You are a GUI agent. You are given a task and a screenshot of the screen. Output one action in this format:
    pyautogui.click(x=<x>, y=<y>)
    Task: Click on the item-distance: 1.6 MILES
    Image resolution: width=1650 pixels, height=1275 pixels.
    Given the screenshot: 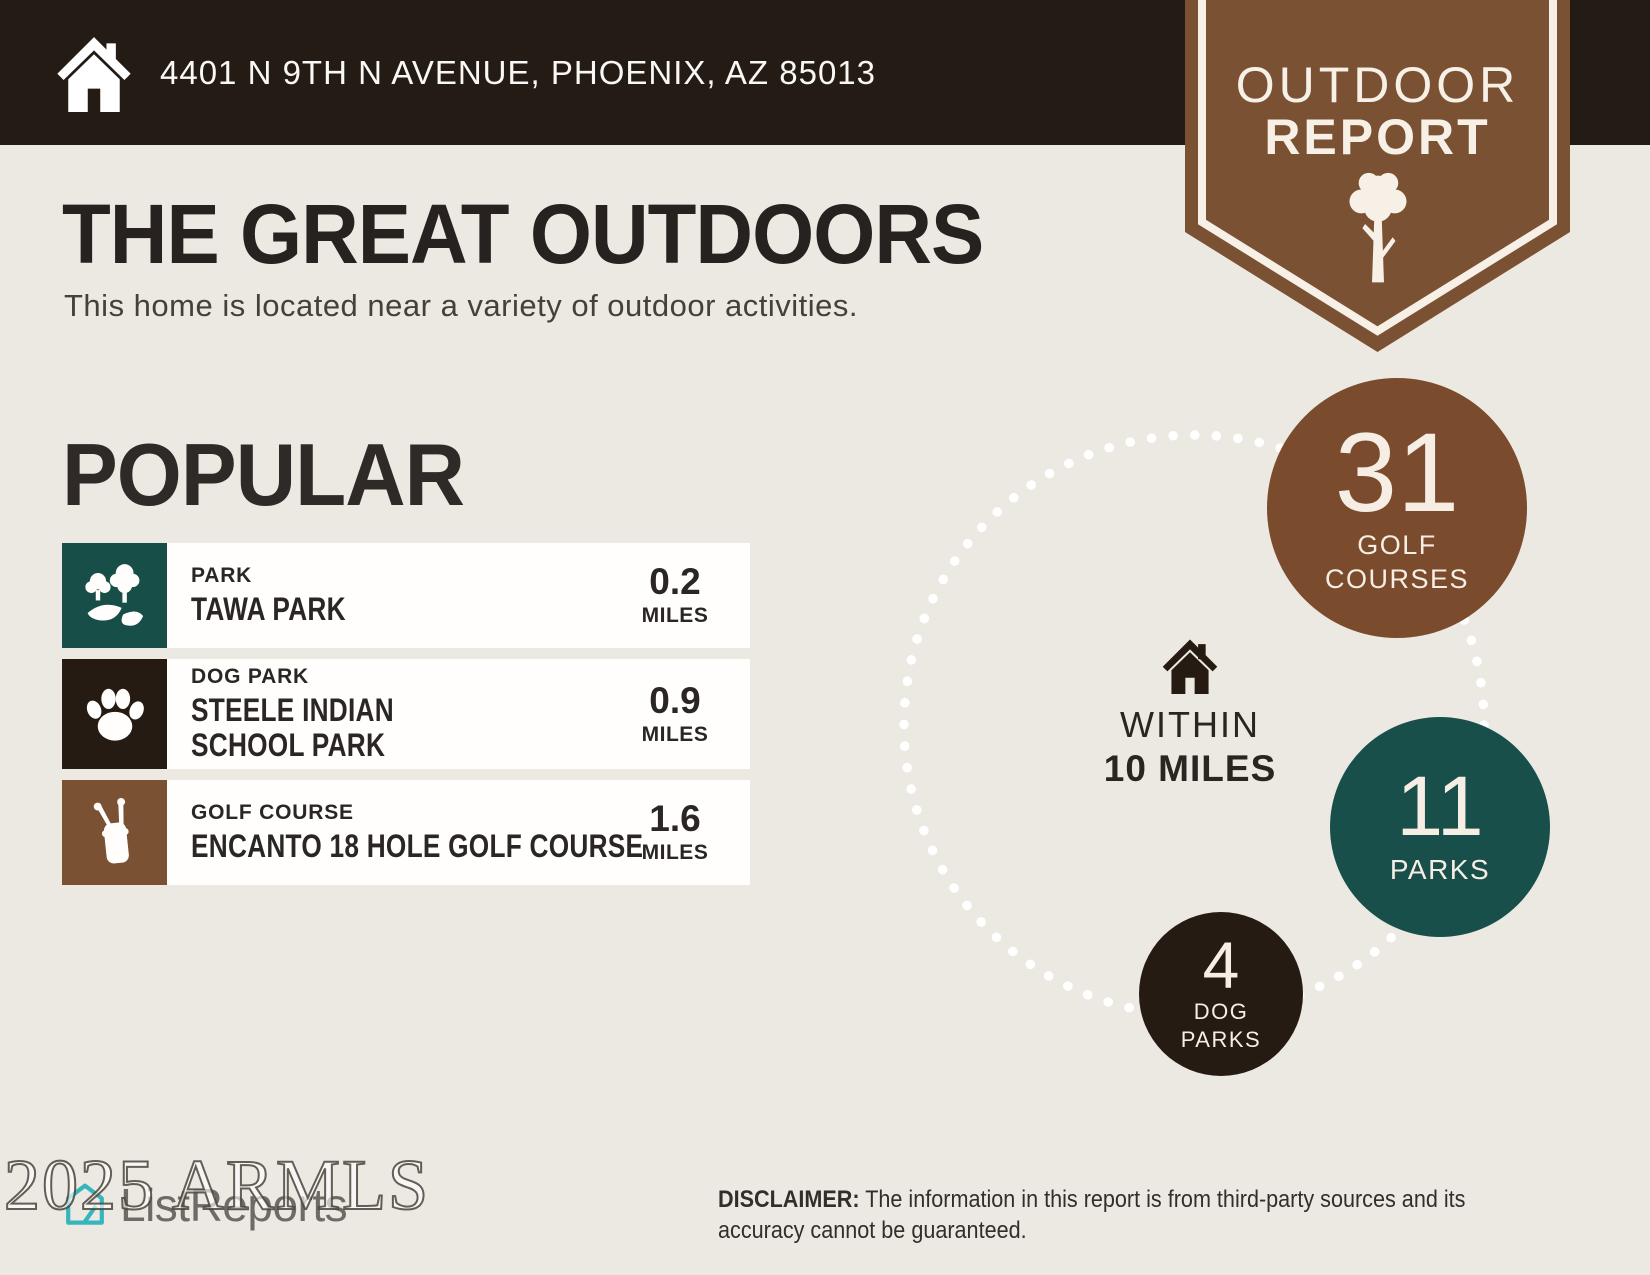 What is the action you would take?
    pyautogui.click(x=675, y=832)
    